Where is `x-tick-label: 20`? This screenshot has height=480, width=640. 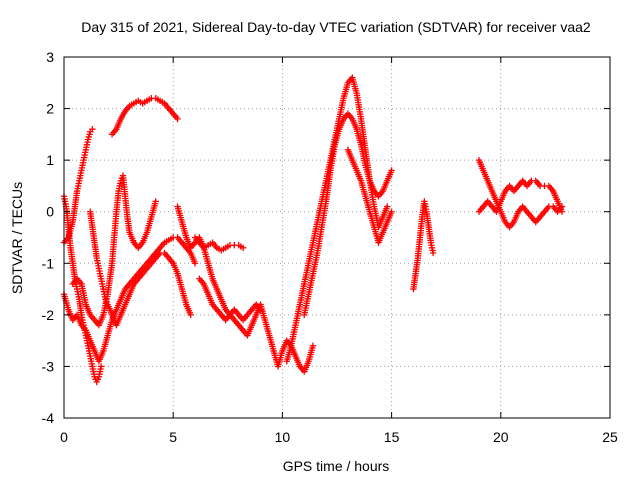 x-tick-label: 20 is located at coordinates (501, 437).